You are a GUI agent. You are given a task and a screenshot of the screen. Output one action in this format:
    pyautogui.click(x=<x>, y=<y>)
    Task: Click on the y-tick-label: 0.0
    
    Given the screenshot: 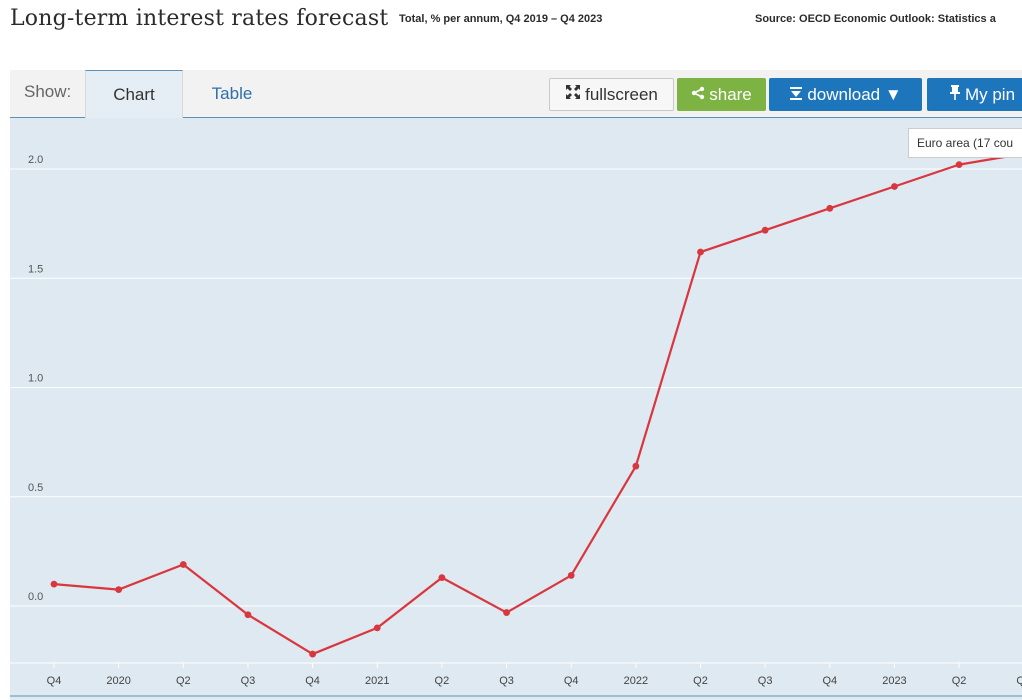 What is the action you would take?
    pyautogui.click(x=35, y=597)
    